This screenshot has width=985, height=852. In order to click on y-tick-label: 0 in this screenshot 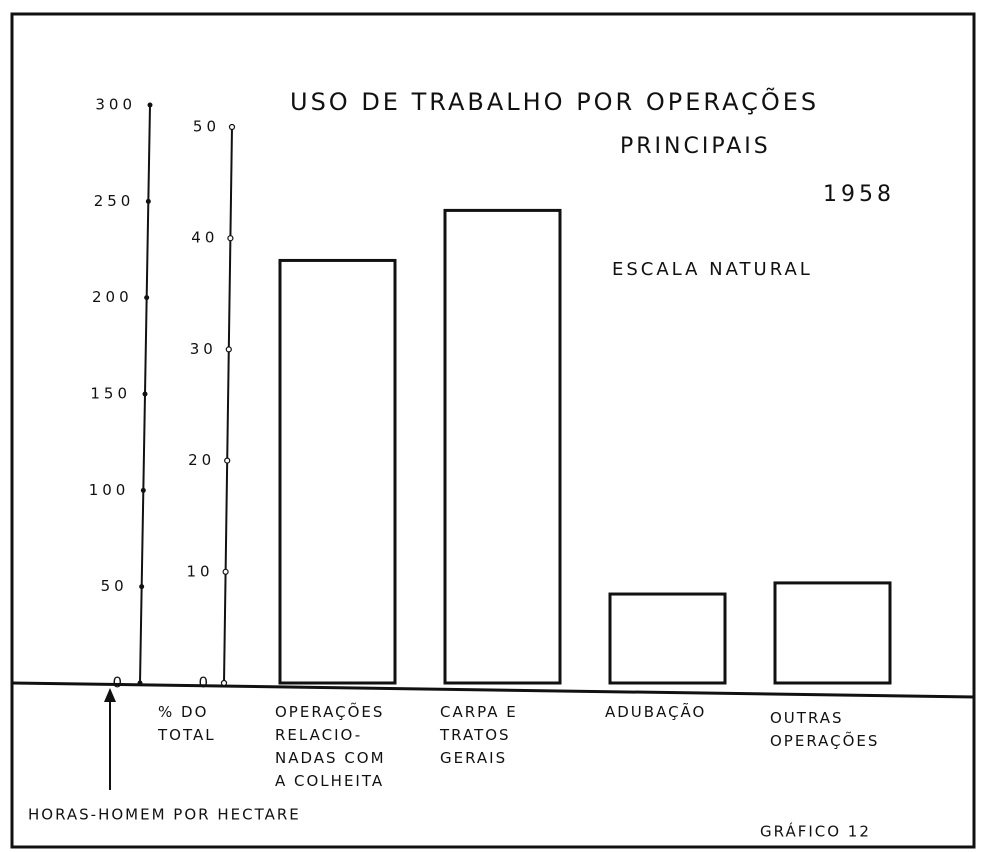, I will do `click(205, 683)`.